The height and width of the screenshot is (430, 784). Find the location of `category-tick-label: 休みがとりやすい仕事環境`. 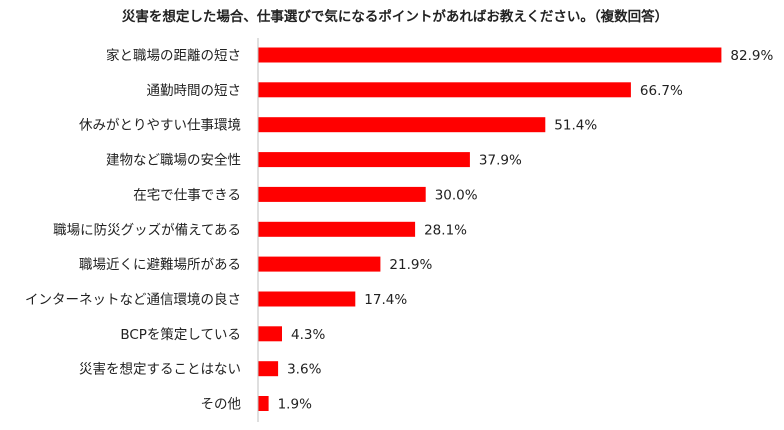

category-tick-label: 休みがとりやすい仕事環境 is located at coordinates (160, 126).